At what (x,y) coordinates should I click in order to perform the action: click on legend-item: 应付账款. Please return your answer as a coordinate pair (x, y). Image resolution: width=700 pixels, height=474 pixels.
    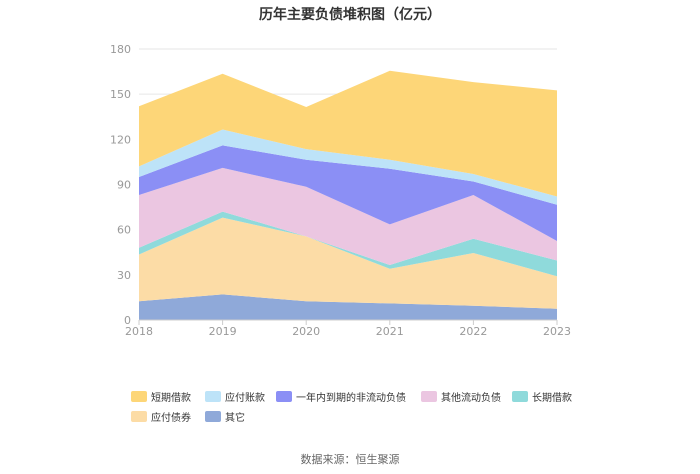
    Looking at the image, I should click on (235, 397).